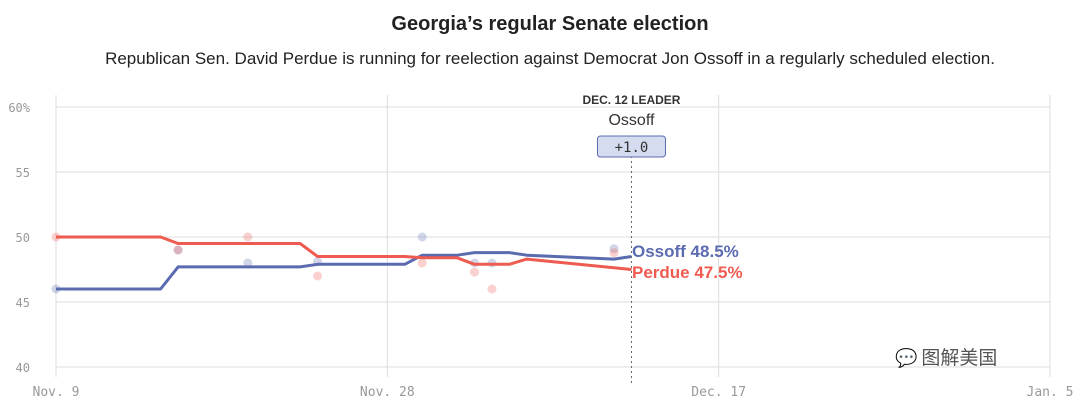 Image resolution: width=1080 pixels, height=405 pixels. Describe the element at coordinates (631, 100) in the screenshot. I see `leader-heading: DEC. 12 LEADER` at that location.